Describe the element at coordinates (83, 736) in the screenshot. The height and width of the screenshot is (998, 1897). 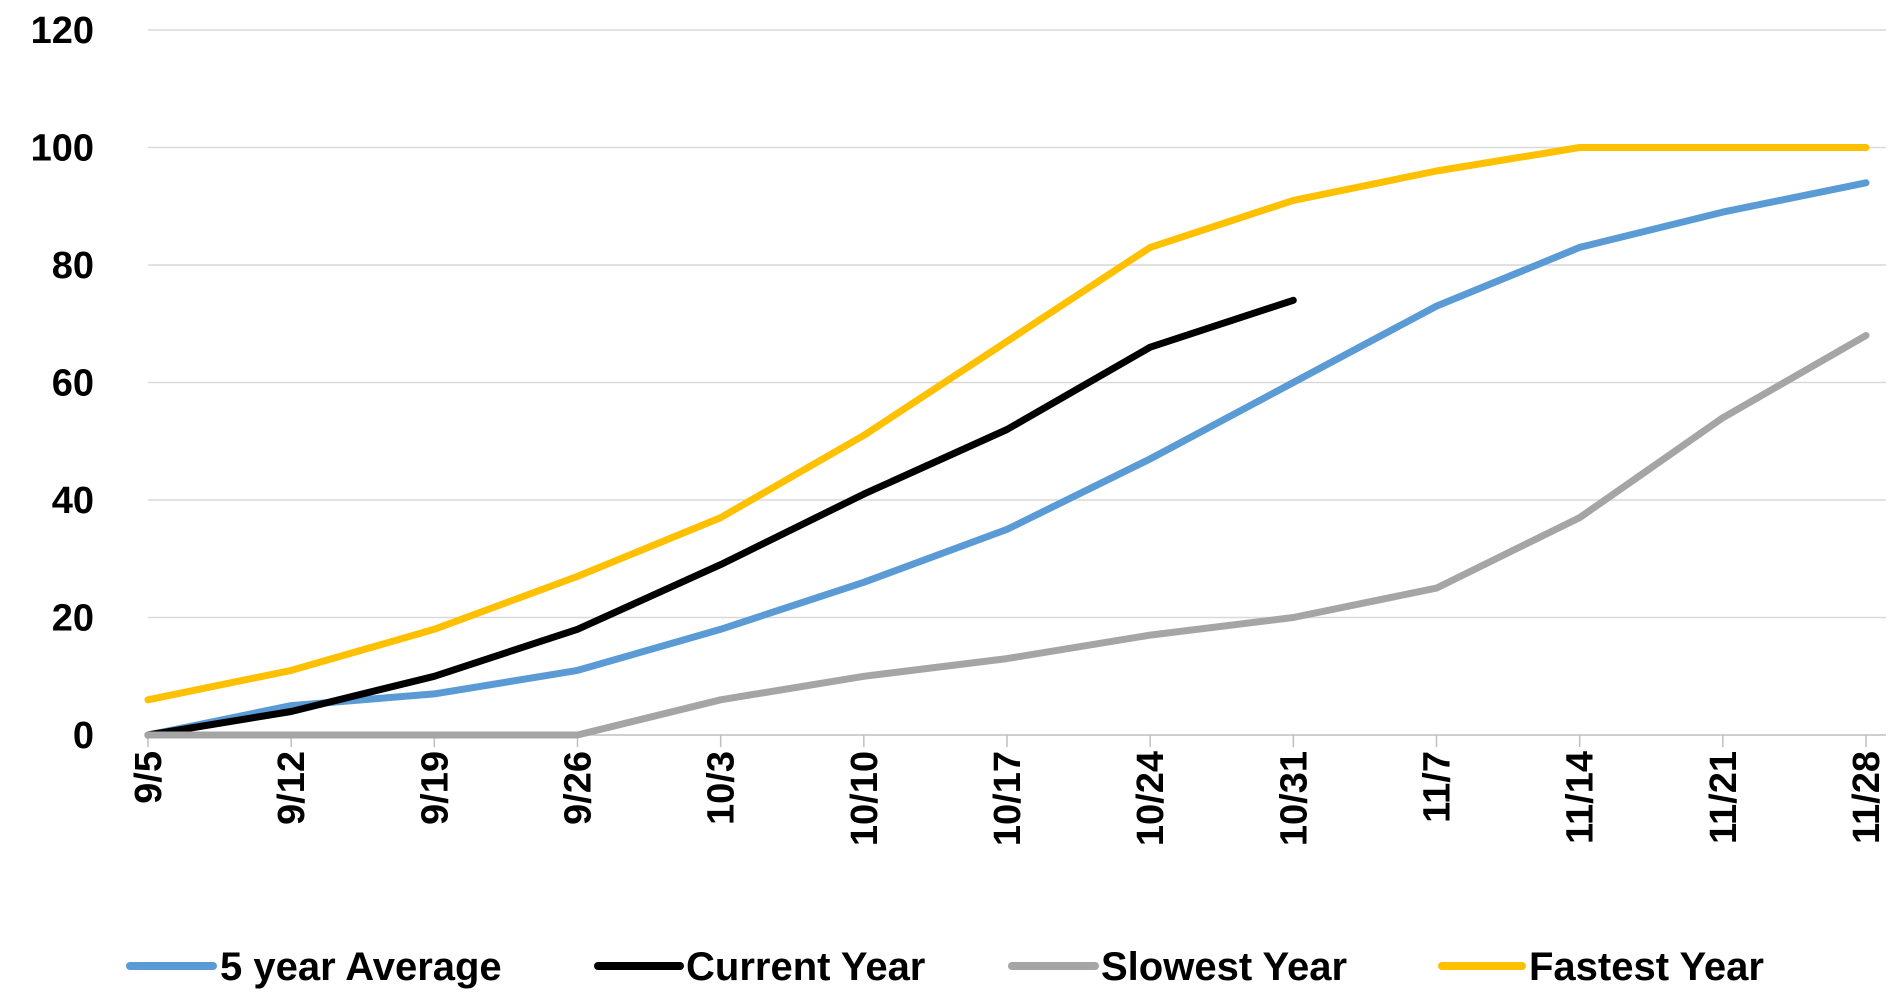
I see `y-tick-label: 0` at that location.